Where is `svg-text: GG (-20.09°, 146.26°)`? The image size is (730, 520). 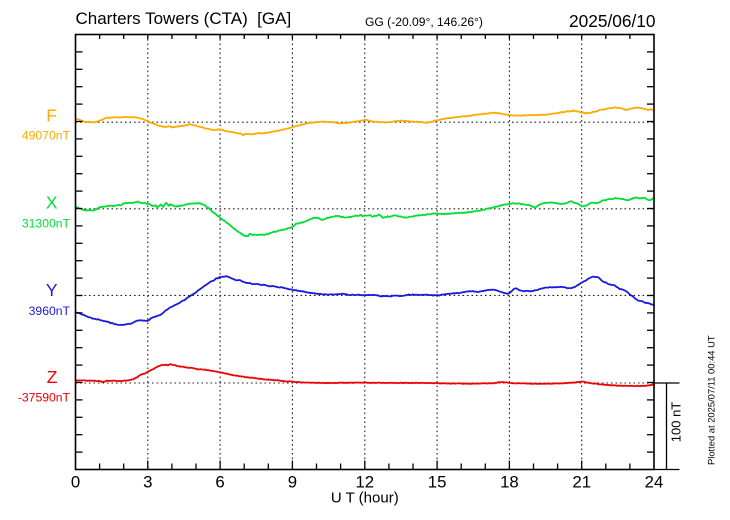 svg-text: GG (-20.09°, 146.26°) is located at coordinates (424, 22).